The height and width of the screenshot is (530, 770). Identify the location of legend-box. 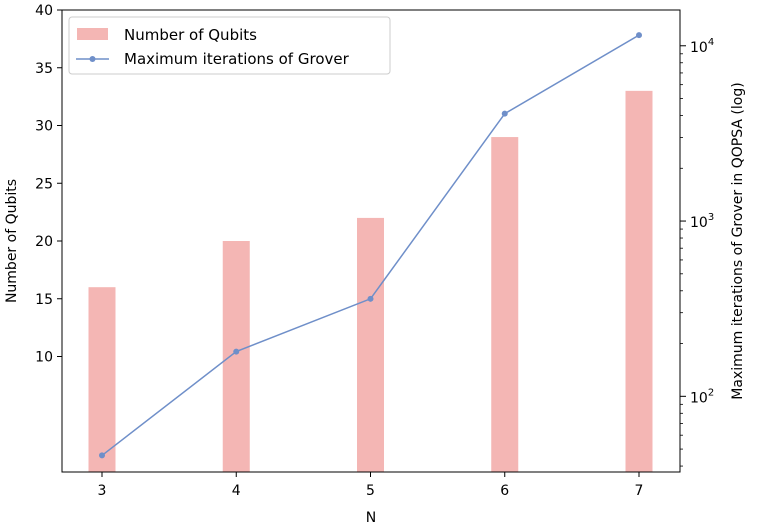
(229, 45).